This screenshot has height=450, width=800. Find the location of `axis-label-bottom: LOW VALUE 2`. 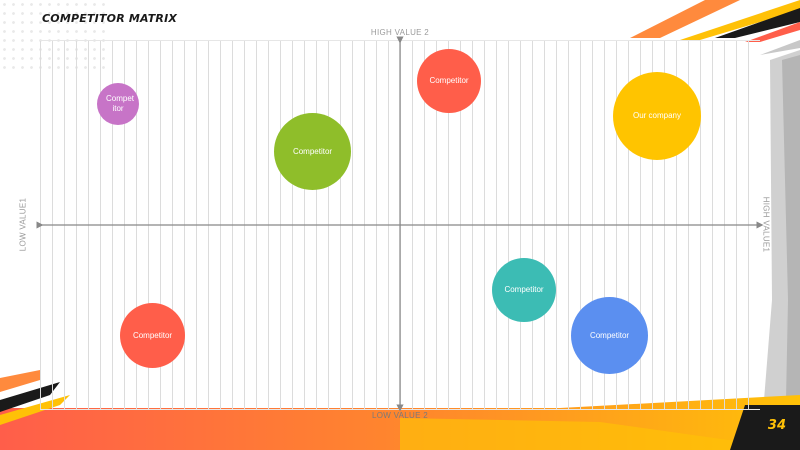

axis-label-bottom: LOW VALUE 2 is located at coordinates (400, 415).